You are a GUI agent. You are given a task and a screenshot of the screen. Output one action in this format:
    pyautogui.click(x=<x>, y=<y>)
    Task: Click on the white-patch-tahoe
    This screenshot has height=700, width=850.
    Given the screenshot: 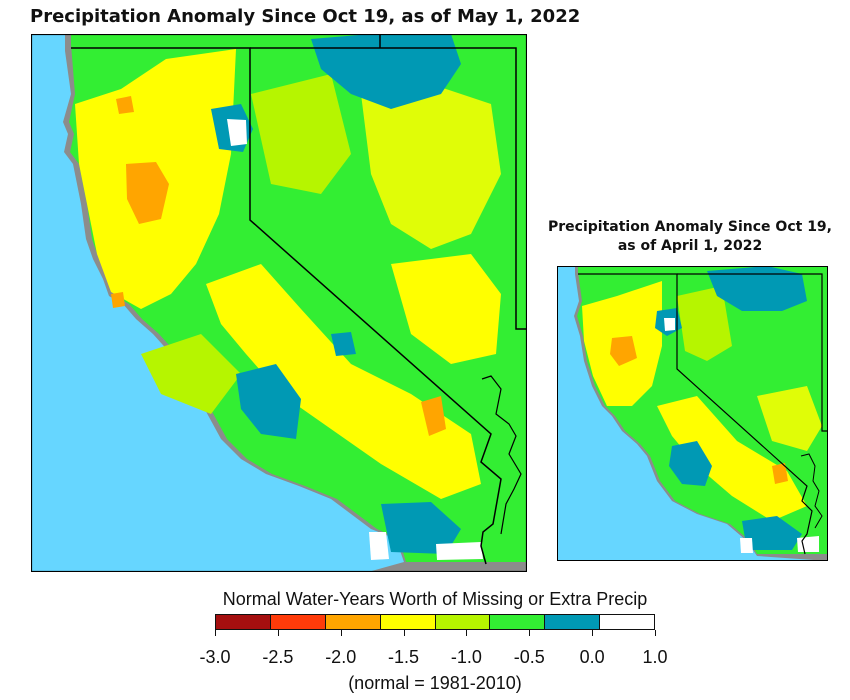 What is the action you would take?
    pyautogui.click(x=237, y=132)
    